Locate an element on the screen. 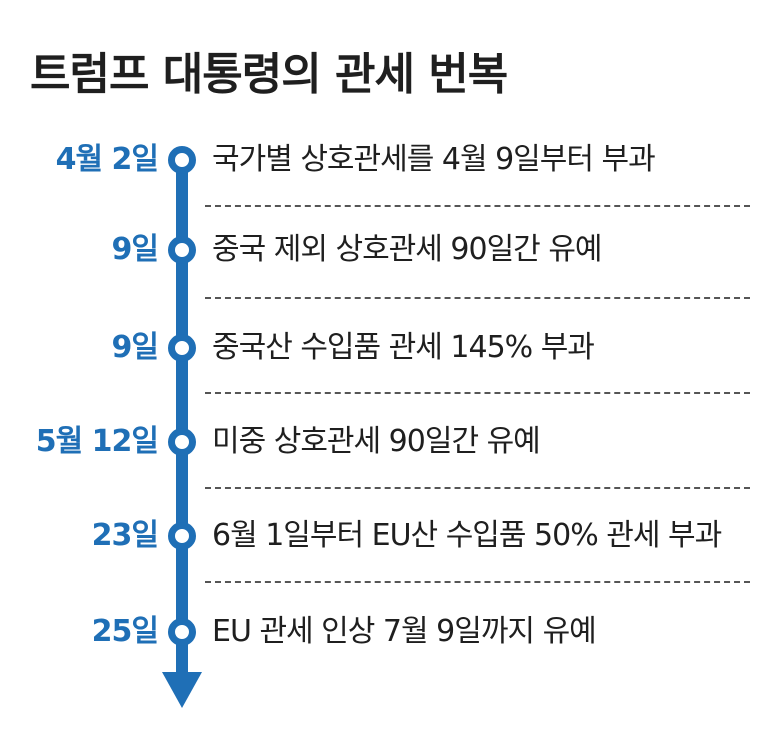 This screenshot has height=734, width=780. timeline-event: 국가별 상호관세를 4월 9일부터 부과 is located at coordinates (434, 159).